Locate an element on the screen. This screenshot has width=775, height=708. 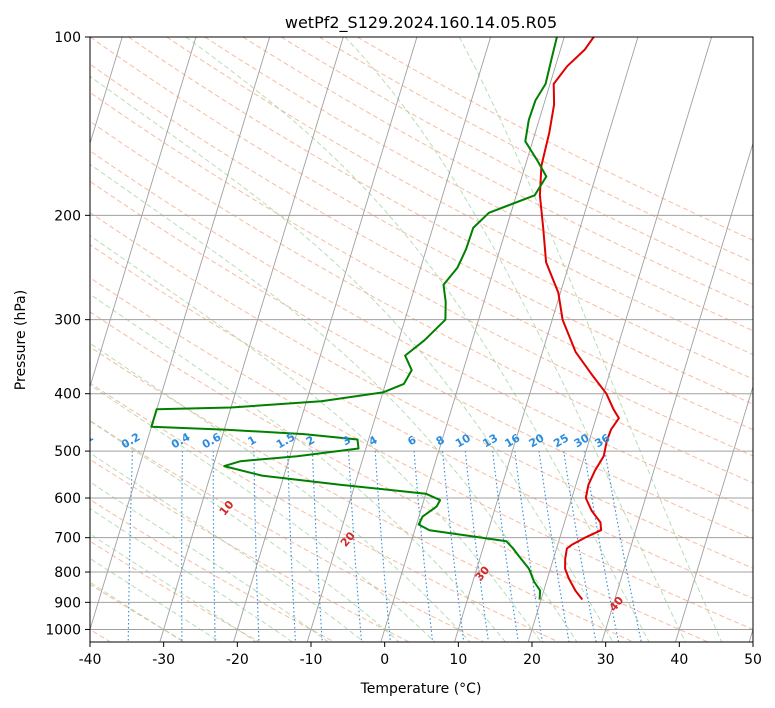
y-axis-label: Pressure (hPa) is located at coordinates (21, 340).